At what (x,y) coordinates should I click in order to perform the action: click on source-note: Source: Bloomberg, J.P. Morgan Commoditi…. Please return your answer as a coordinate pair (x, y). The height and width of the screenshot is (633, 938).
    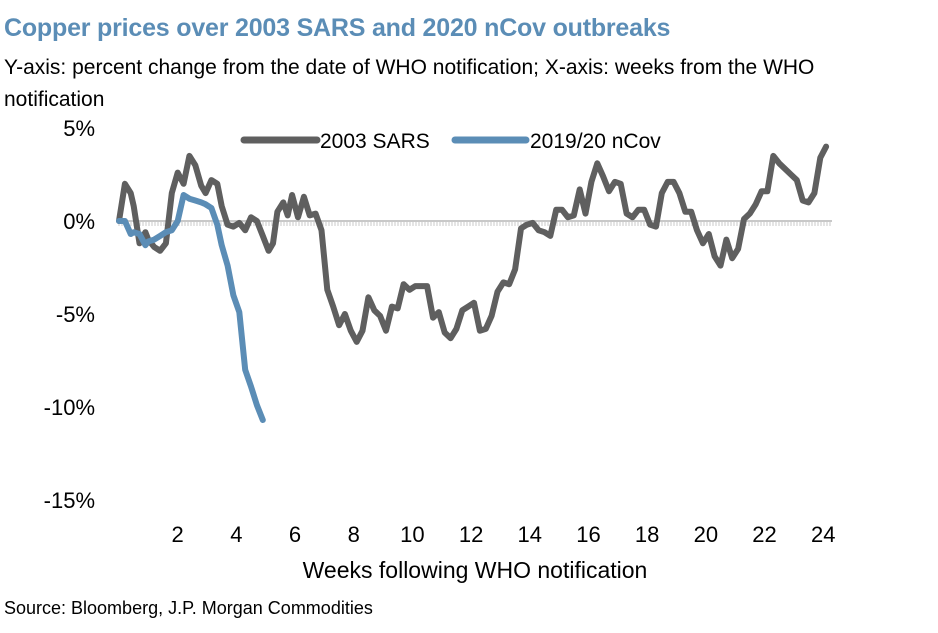
    Looking at the image, I should click on (188, 608).